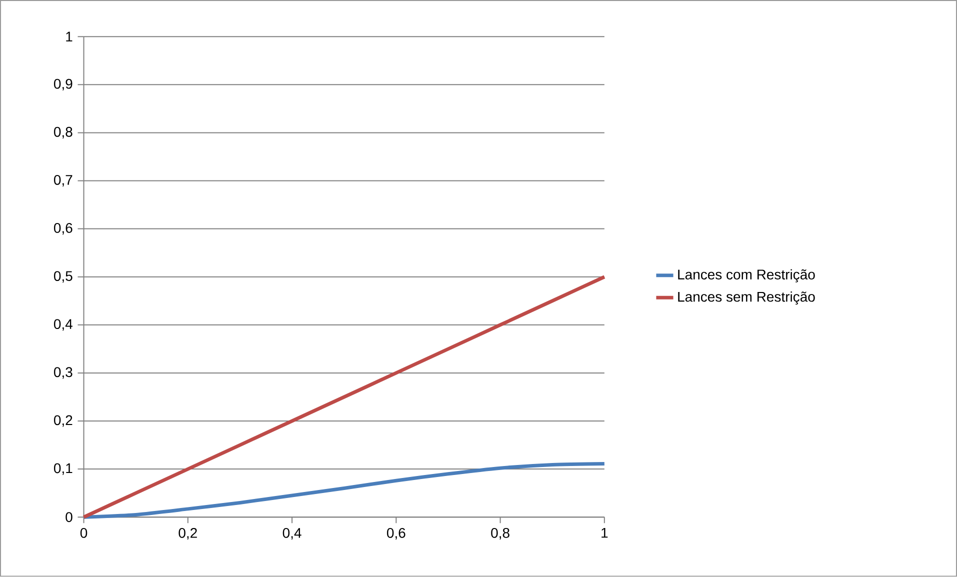 This screenshot has height=577, width=957. Describe the element at coordinates (63, 325) in the screenshot. I see `y-tick-label: 0,4` at that location.